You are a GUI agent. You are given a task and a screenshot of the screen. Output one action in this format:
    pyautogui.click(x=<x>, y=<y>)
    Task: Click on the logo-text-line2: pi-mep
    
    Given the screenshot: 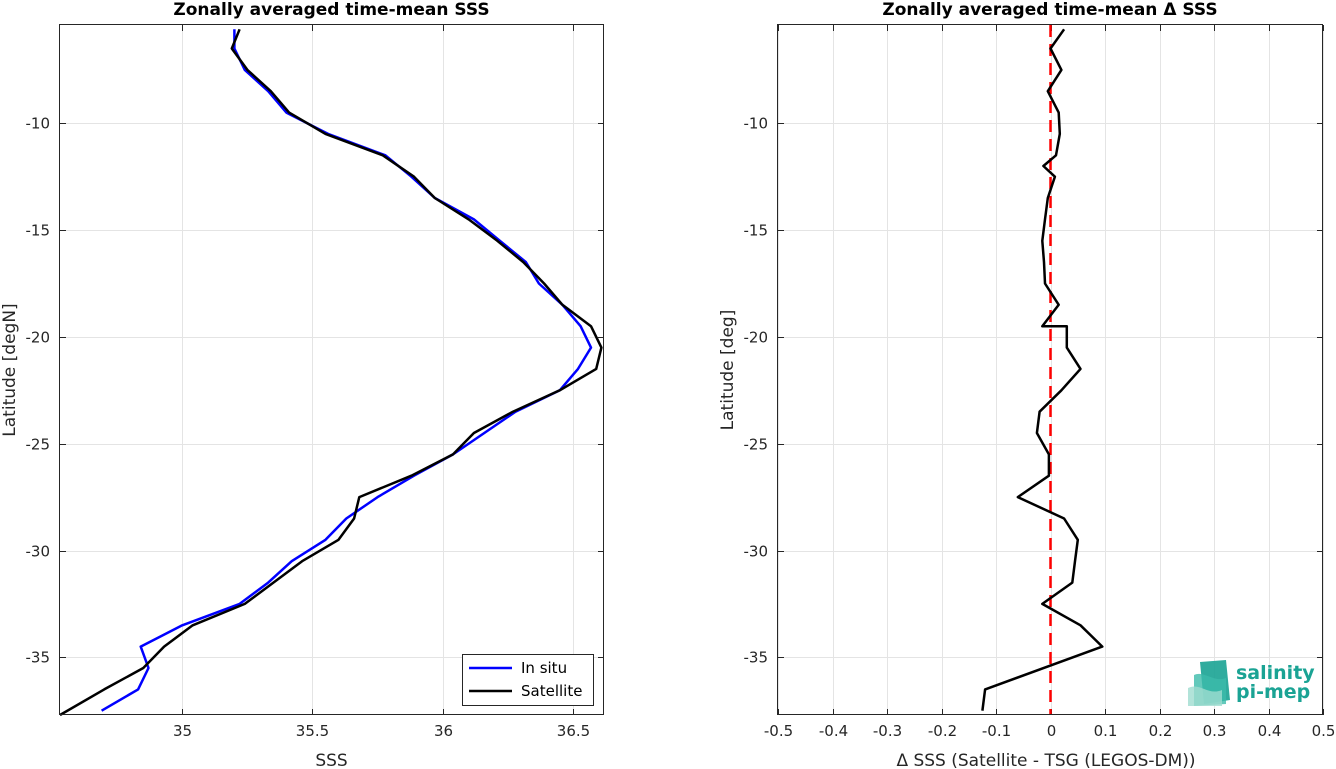 What is the action you would take?
    pyautogui.click(x=1273, y=692)
    